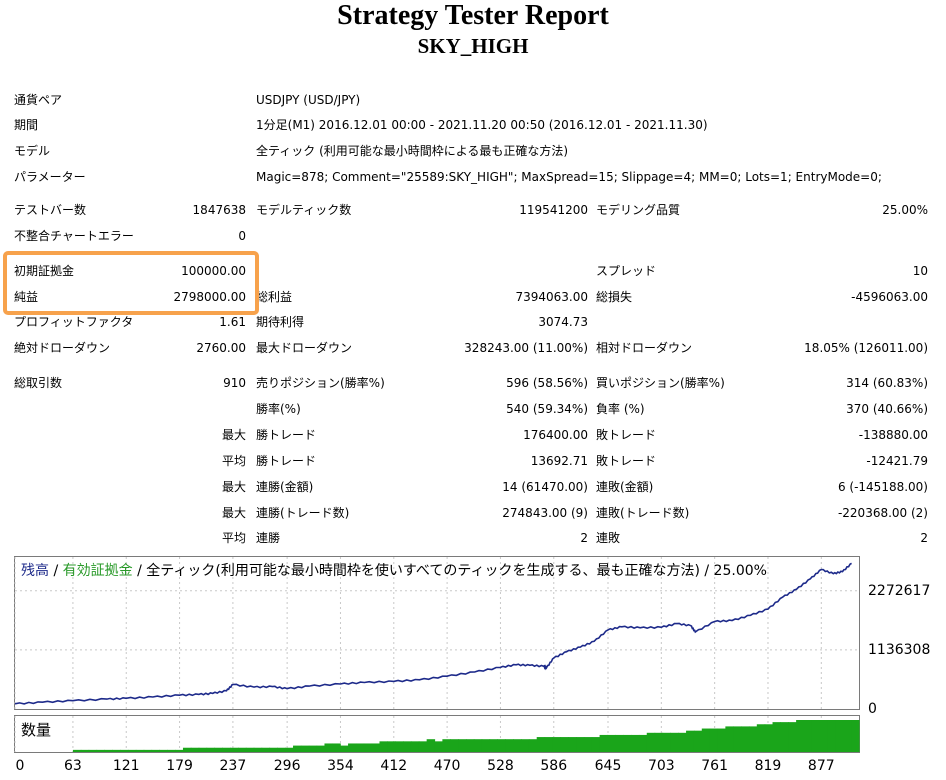  What do you see at coordinates (268, 538) in the screenshot?
I see `trade-row-left-label: 連勝` at bounding box center [268, 538].